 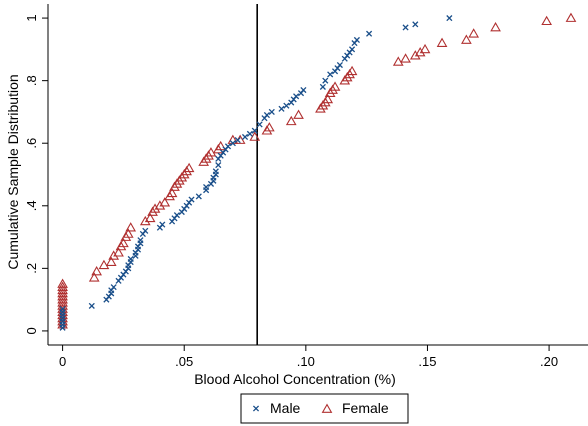 What do you see at coordinates (256, 408) in the screenshot?
I see `legend-marker-male` at bounding box center [256, 408].